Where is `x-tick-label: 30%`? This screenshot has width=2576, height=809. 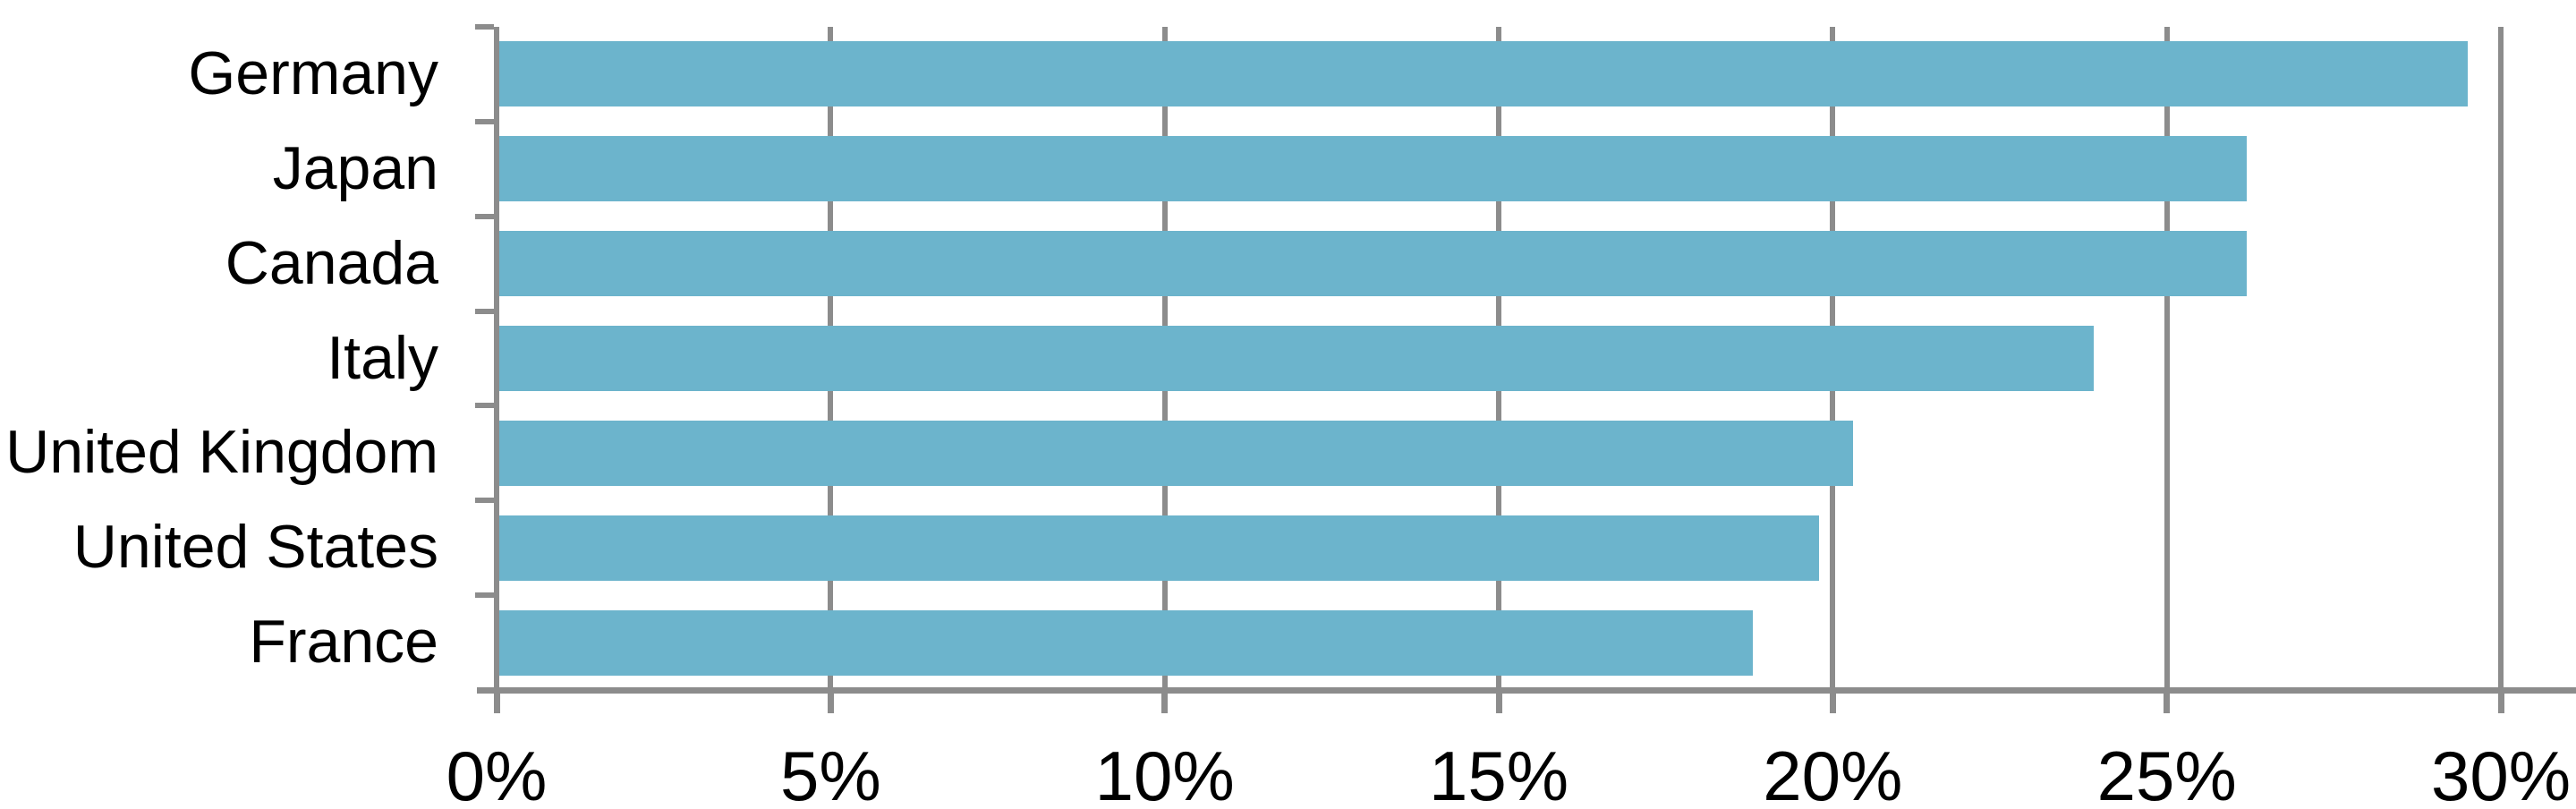
x-tick-label: 30% is located at coordinates (2501, 773).